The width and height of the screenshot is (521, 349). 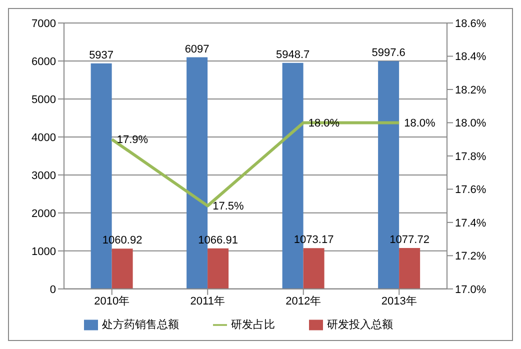 I want to click on data-label: 6097, so click(x=197, y=49).